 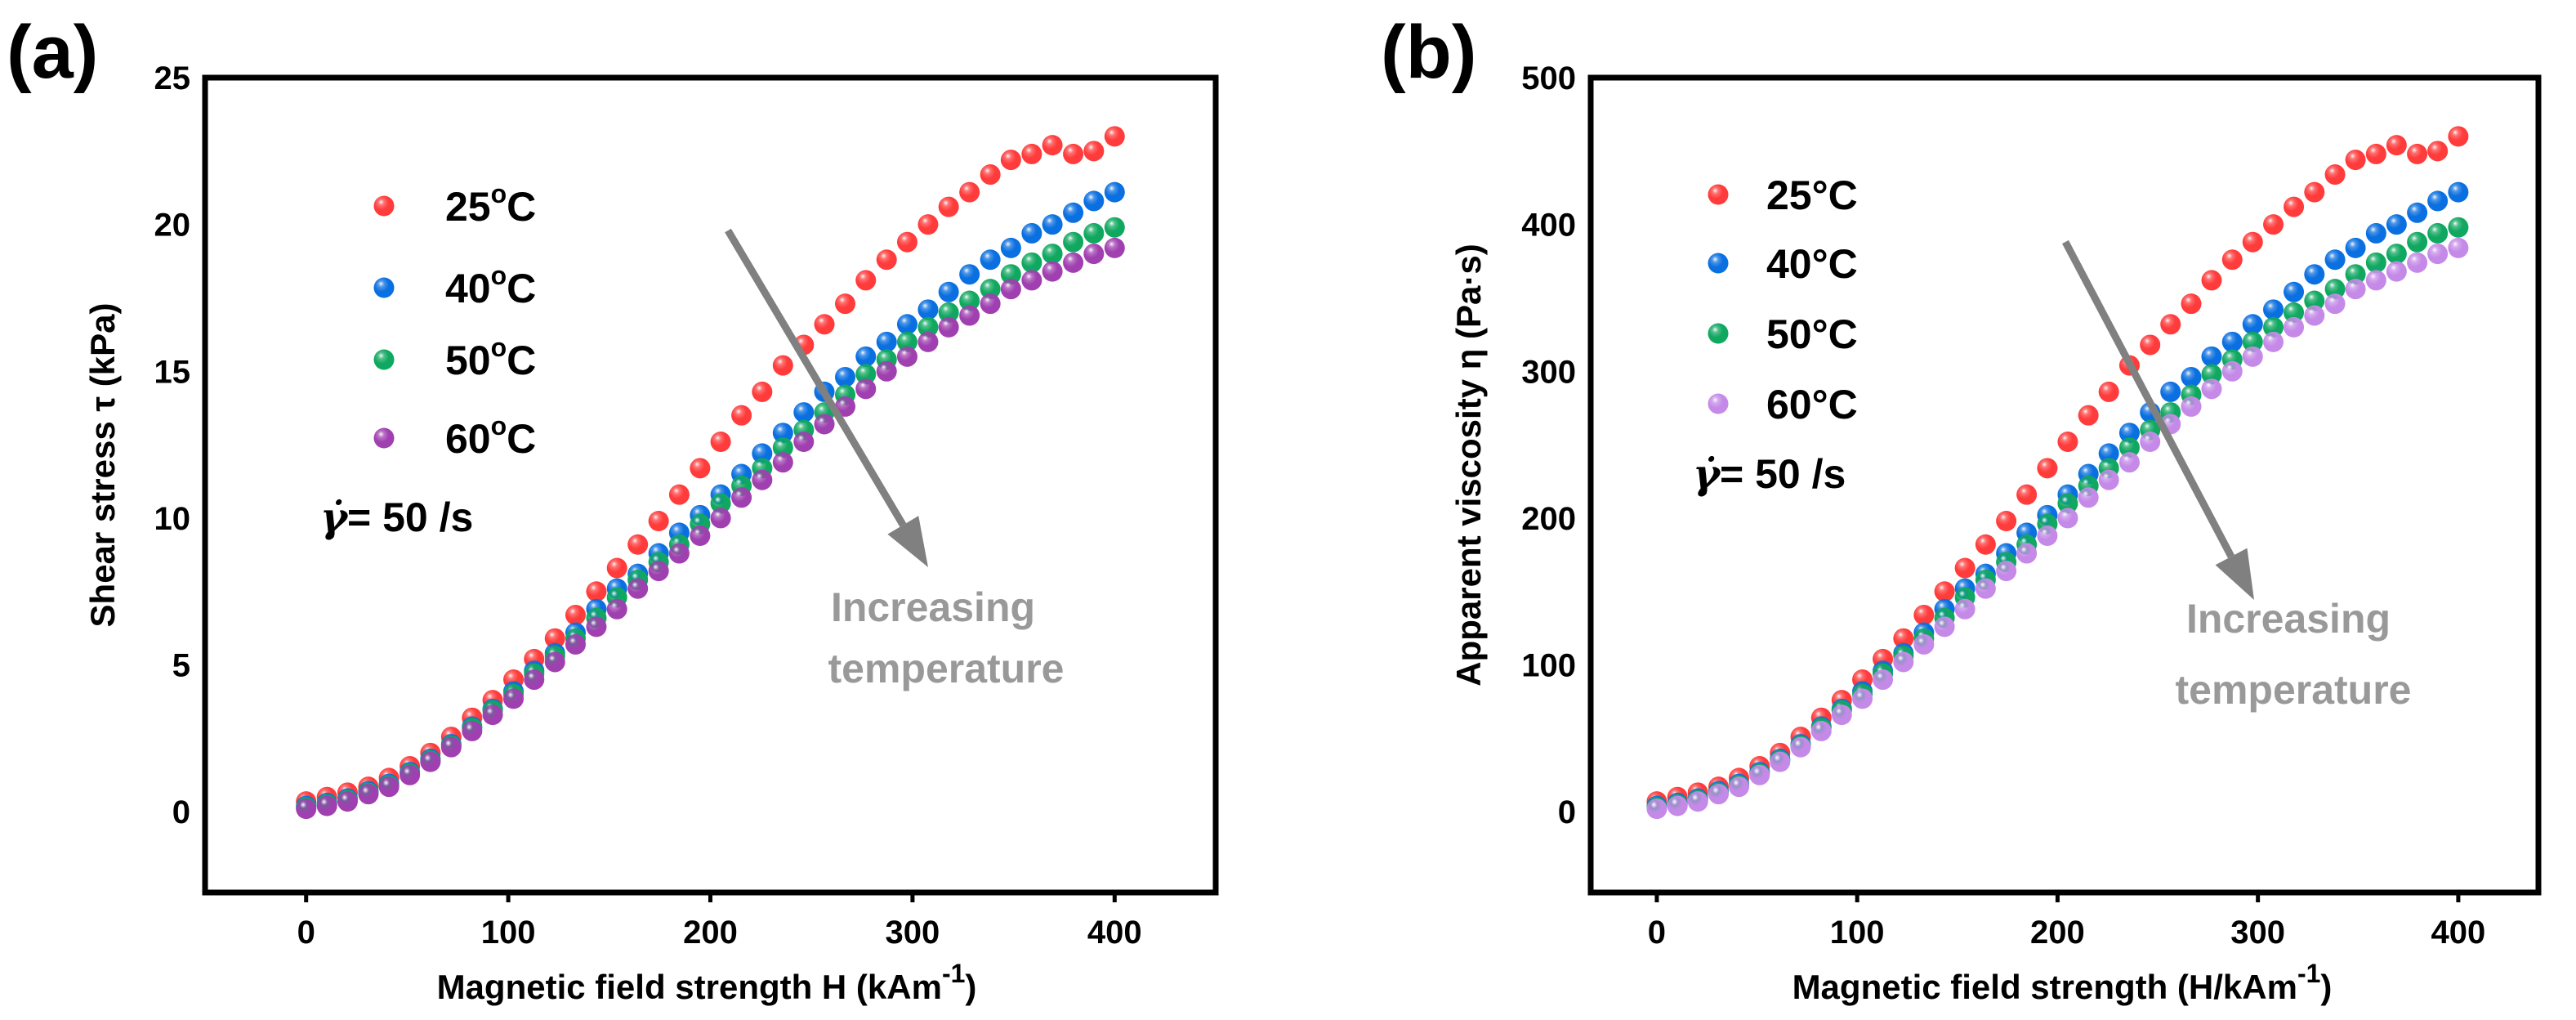 What do you see at coordinates (690, 987) in the screenshot?
I see `x-axis-label-text: Magnetic field strength H (kAm` at bounding box center [690, 987].